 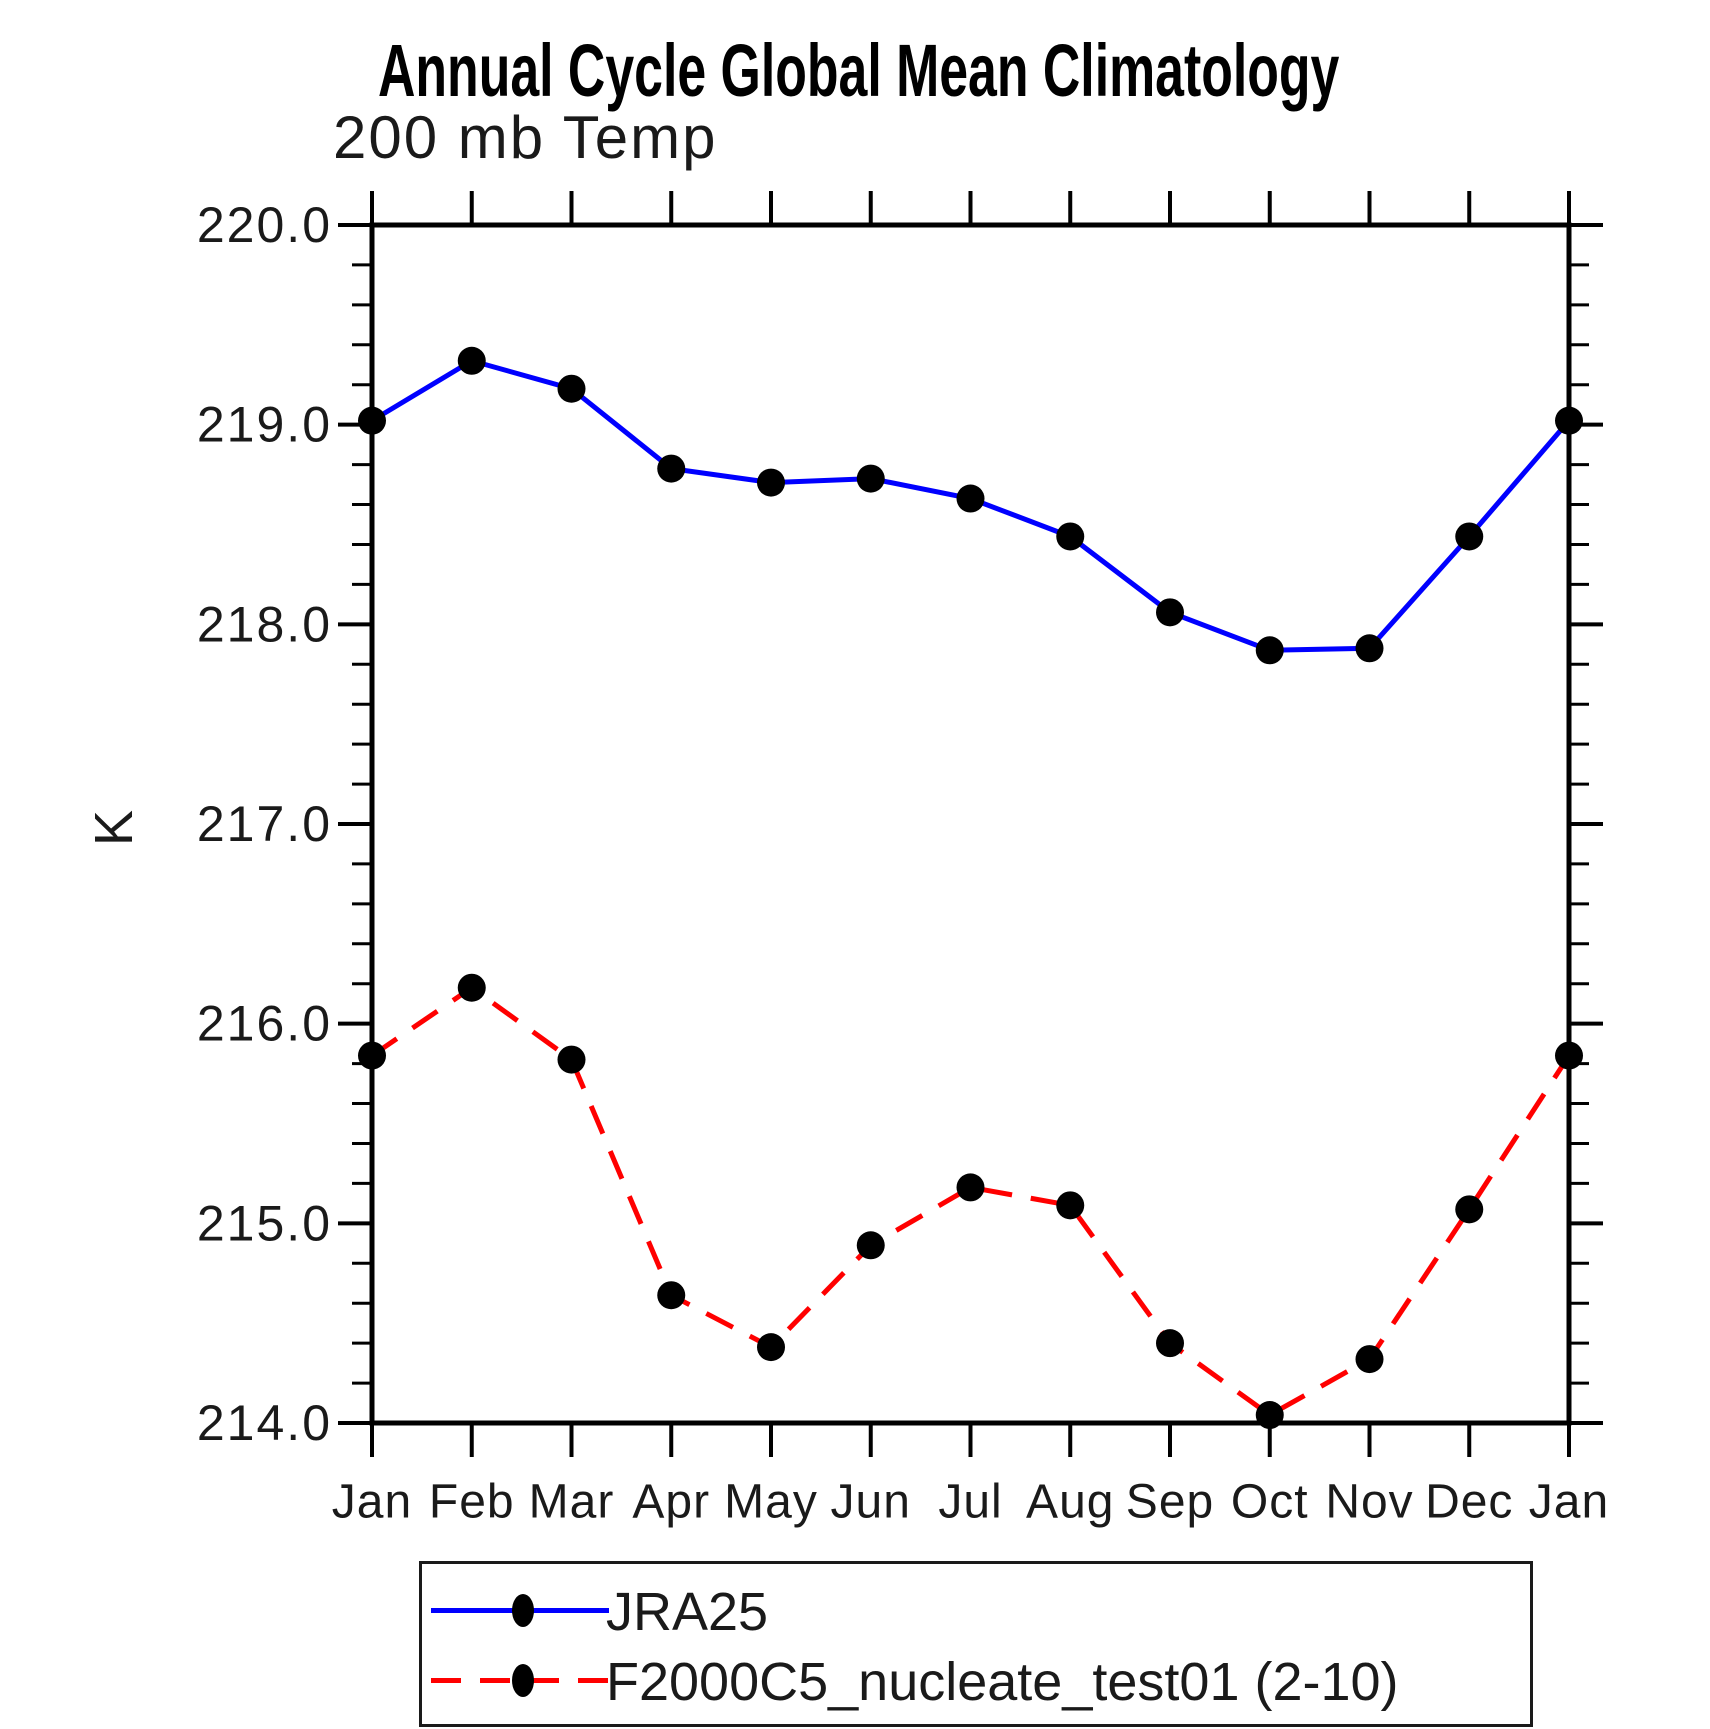 I want to click on y-tick-label: 214.0, so click(x=264, y=1423).